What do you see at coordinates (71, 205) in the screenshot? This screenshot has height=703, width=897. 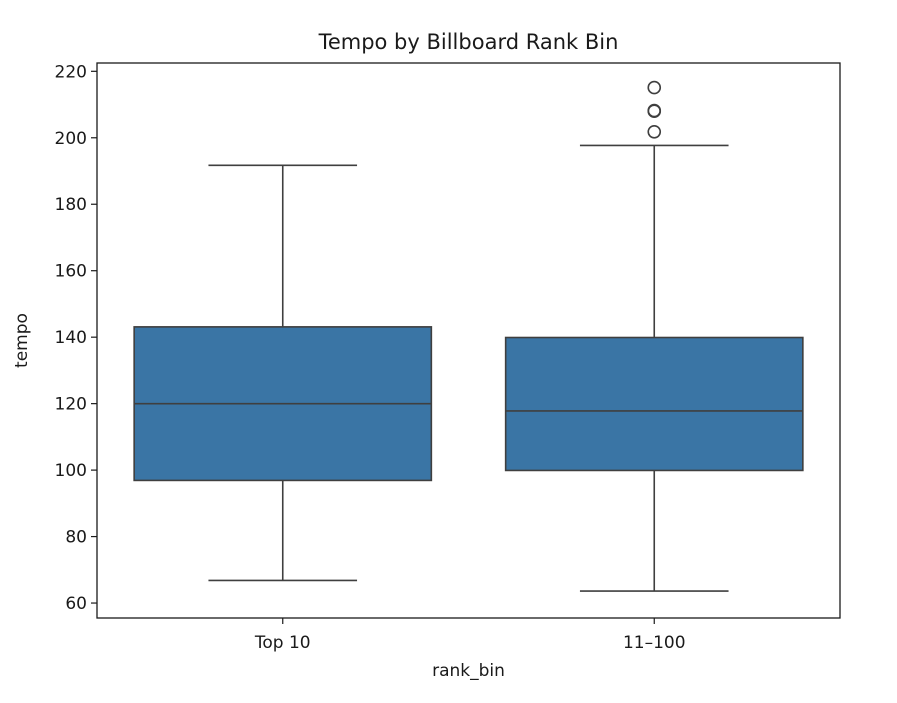 I see `y-tick-label: 180` at bounding box center [71, 205].